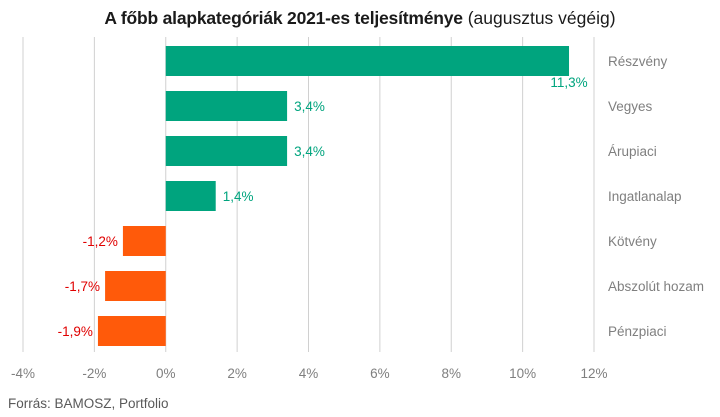 This screenshot has width=720, height=417. I want to click on source-note: Forrás: BAMOSZ, Portfolio, so click(88, 403).